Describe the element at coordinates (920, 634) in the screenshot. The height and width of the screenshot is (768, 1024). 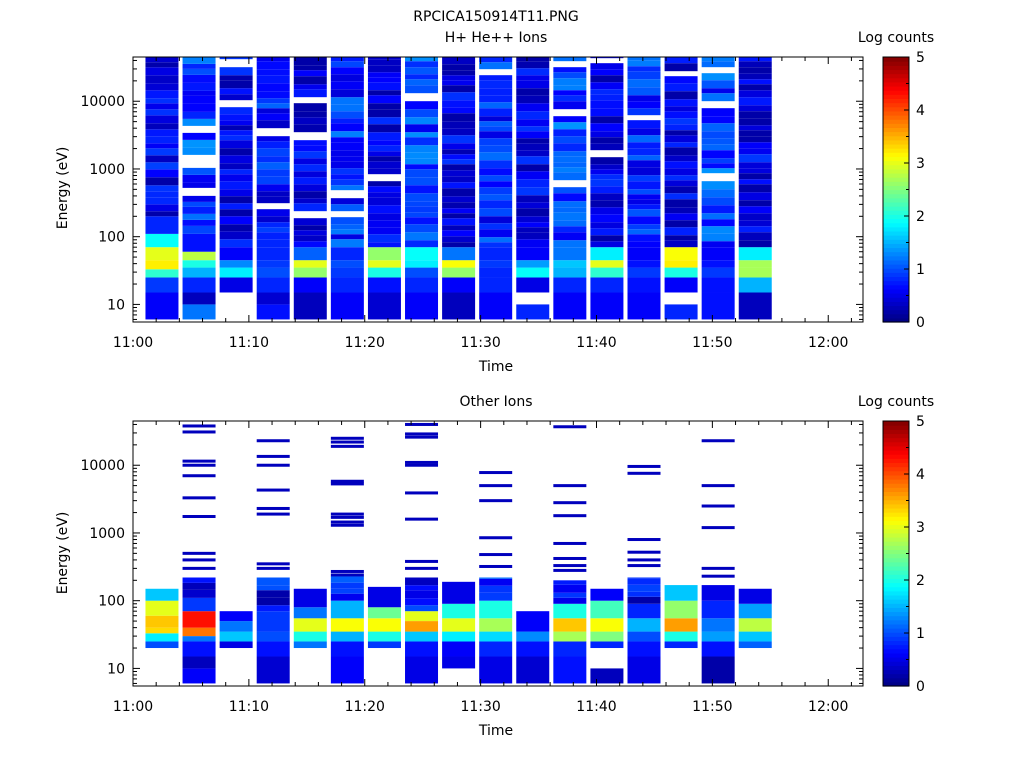
I see `colorbar-tick-label: 1` at that location.